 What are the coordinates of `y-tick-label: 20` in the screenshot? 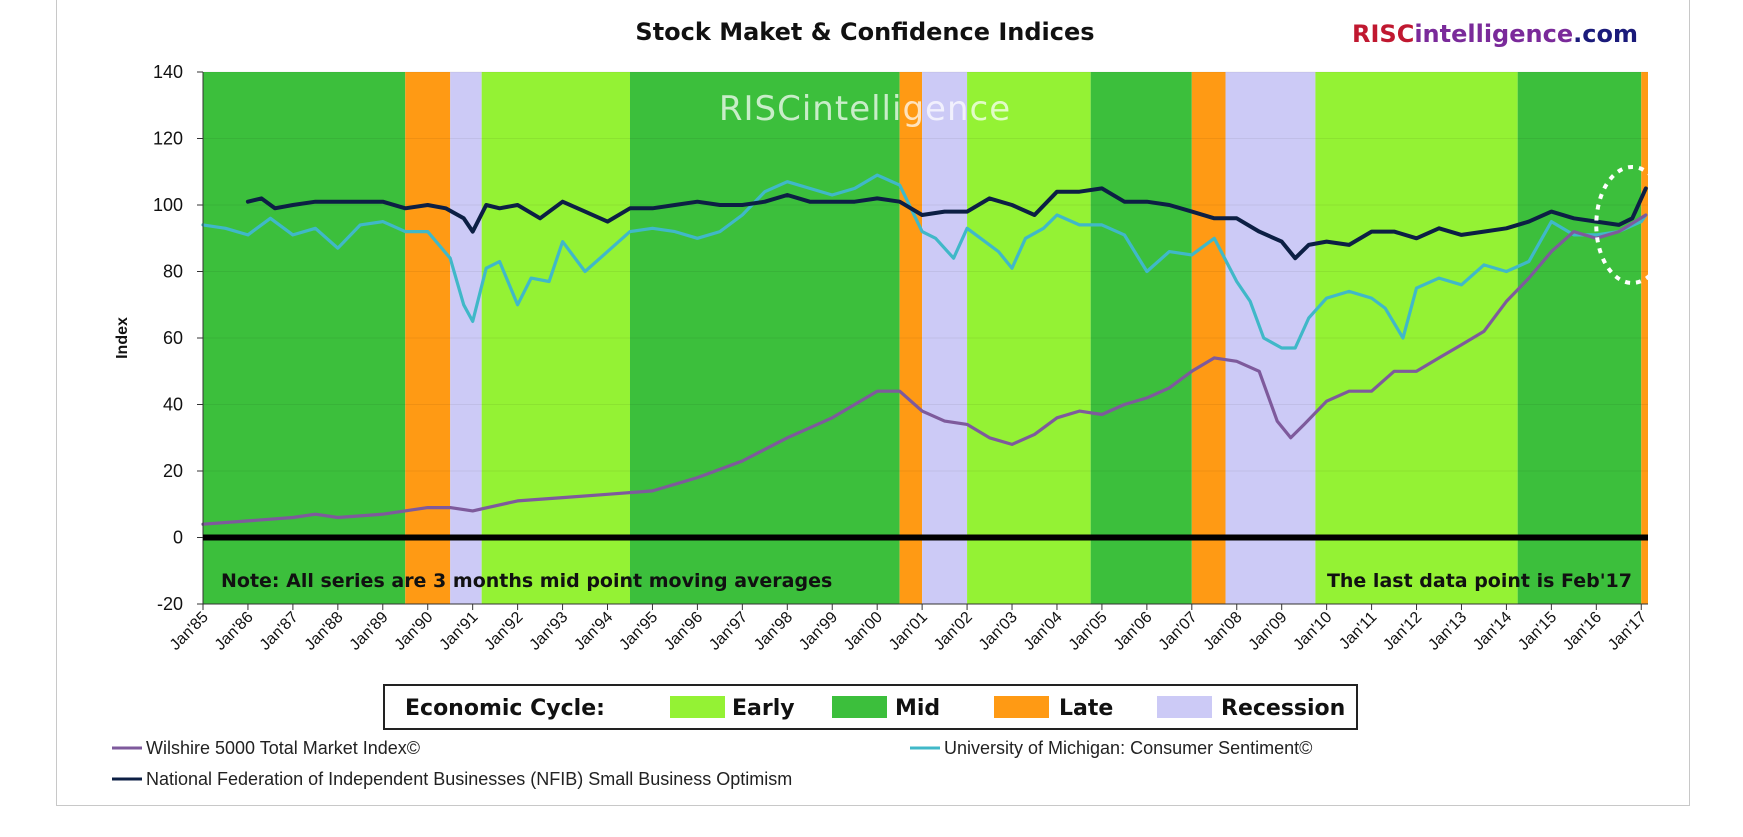 It's located at (173, 471).